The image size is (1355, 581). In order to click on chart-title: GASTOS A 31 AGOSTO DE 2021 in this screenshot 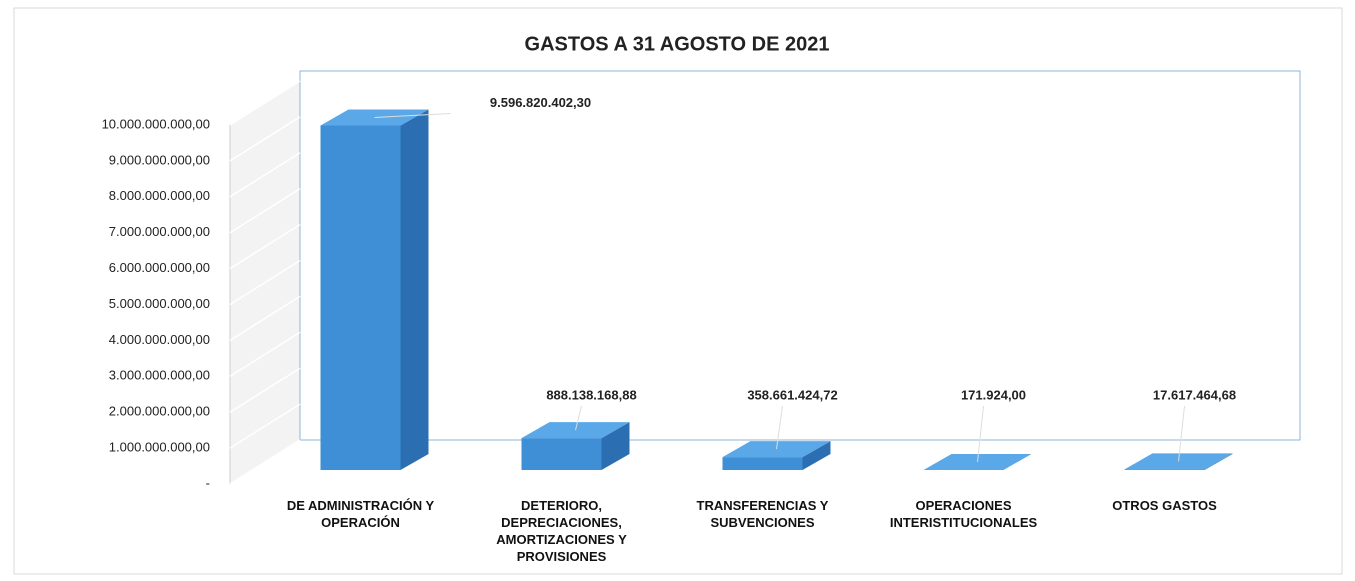, I will do `click(677, 44)`.